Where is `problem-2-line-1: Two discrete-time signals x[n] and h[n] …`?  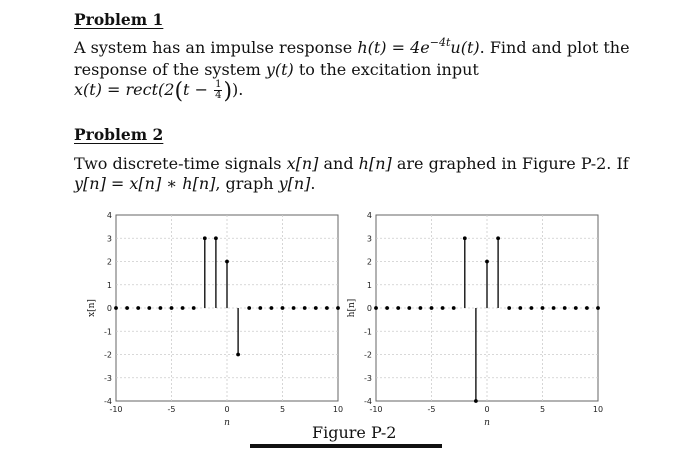
problem-2-line-1: Two discrete-time signals x[n] and h[n] … is located at coordinates (351, 163).